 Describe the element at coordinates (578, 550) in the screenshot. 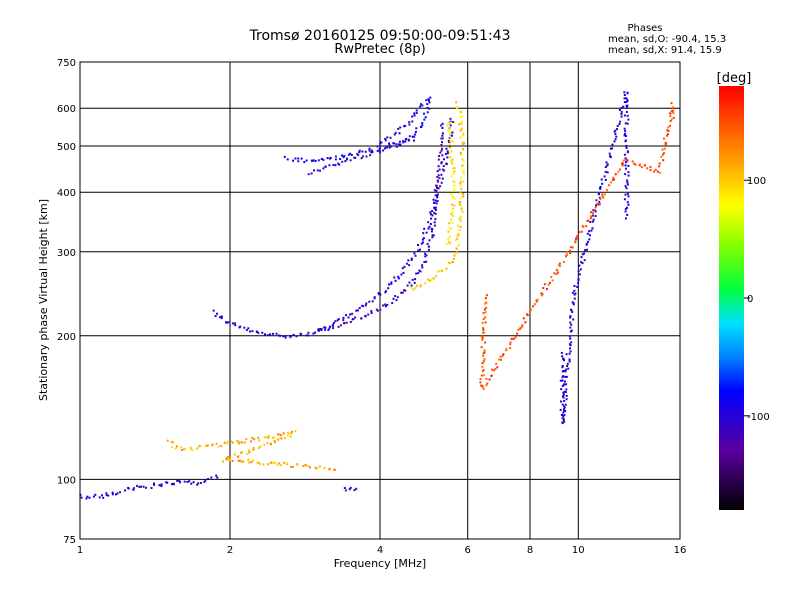

I see `x-tick-label: 10` at that location.